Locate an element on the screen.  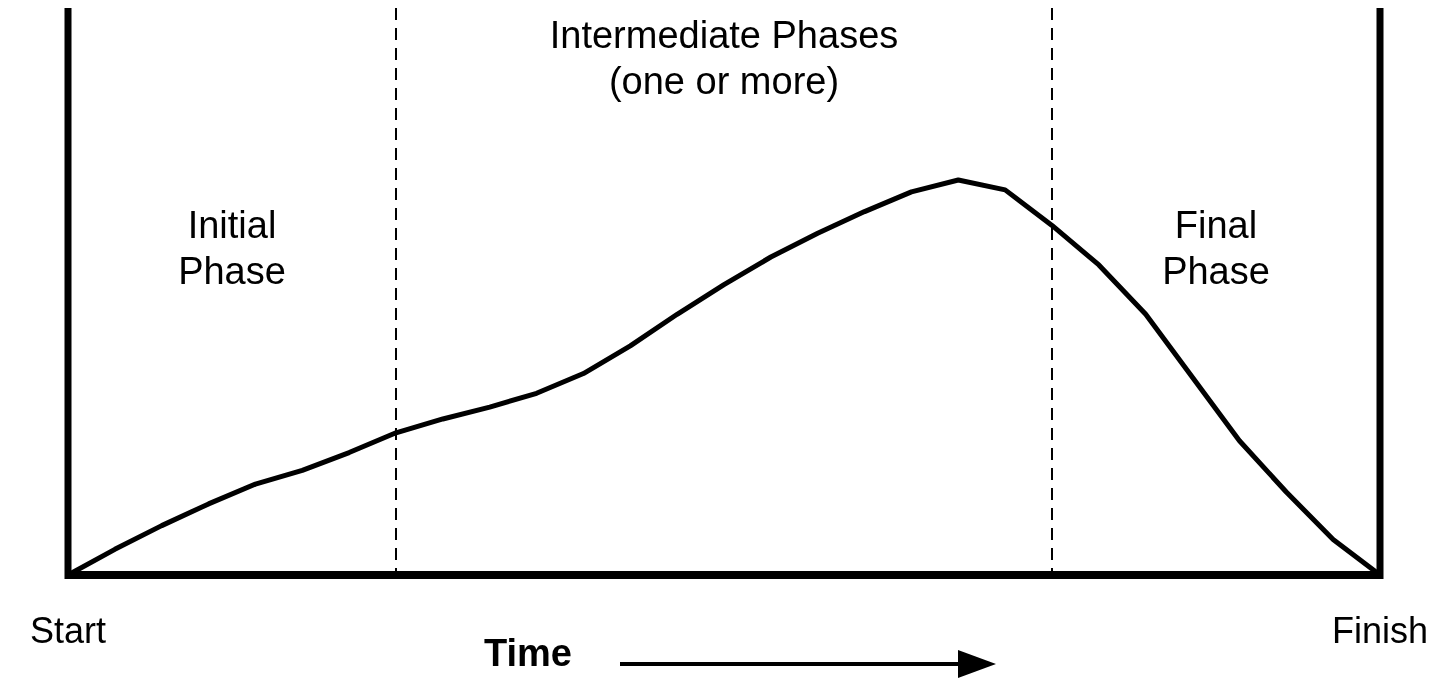
text: Intermediate Phases (one or more) is located at coordinates (724, 58).